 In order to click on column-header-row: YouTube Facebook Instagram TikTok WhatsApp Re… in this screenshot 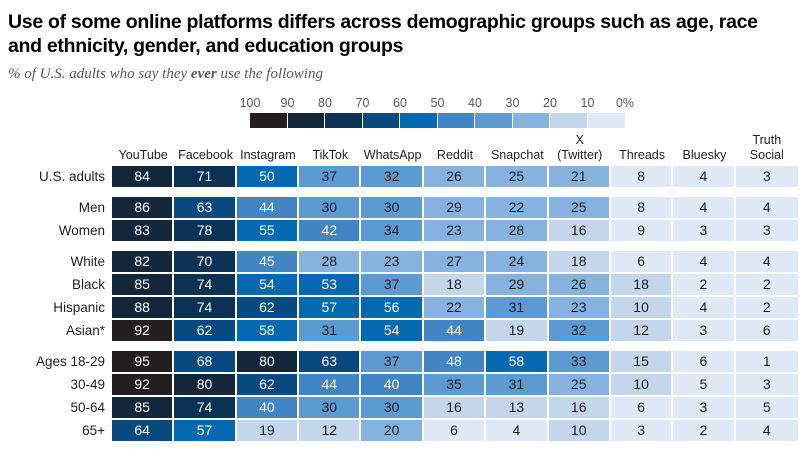, I will do `click(403, 148)`.